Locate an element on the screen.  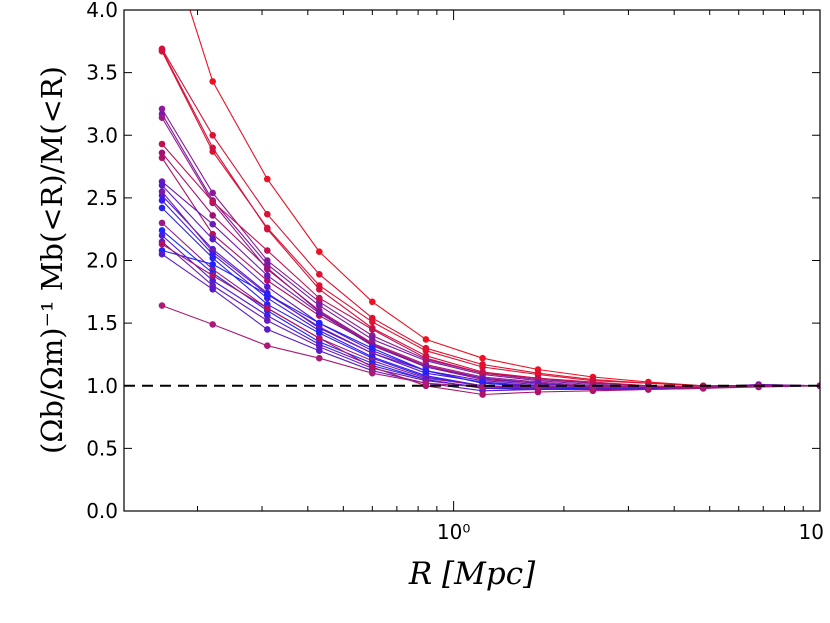
x-axis-label: R [Mpc] is located at coordinates (472, 574).